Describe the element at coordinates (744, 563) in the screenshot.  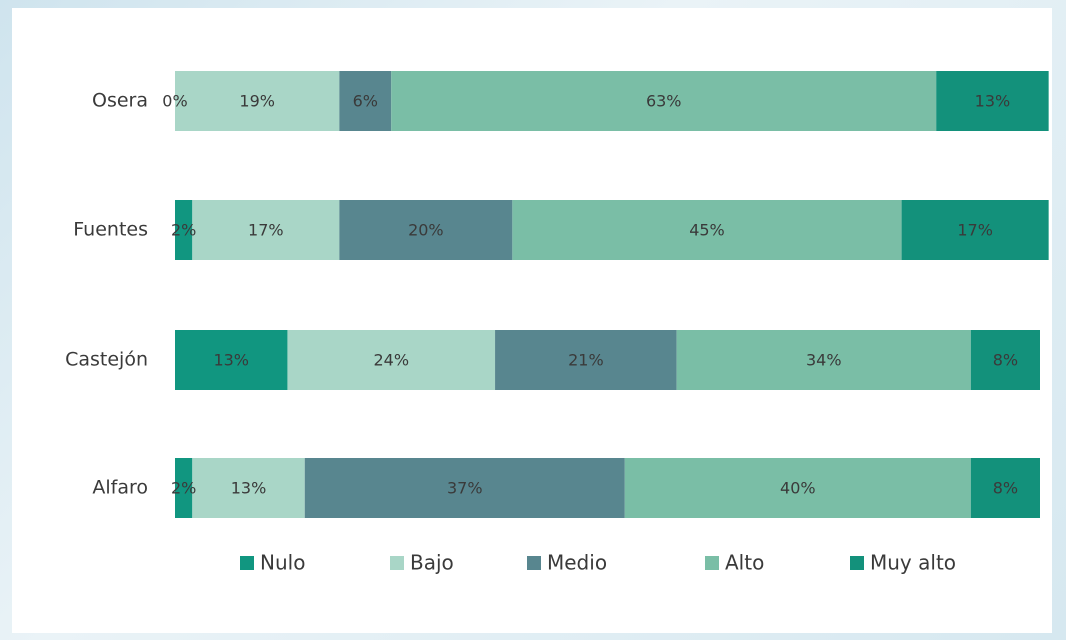
I see `legend-label: Alto` at that location.